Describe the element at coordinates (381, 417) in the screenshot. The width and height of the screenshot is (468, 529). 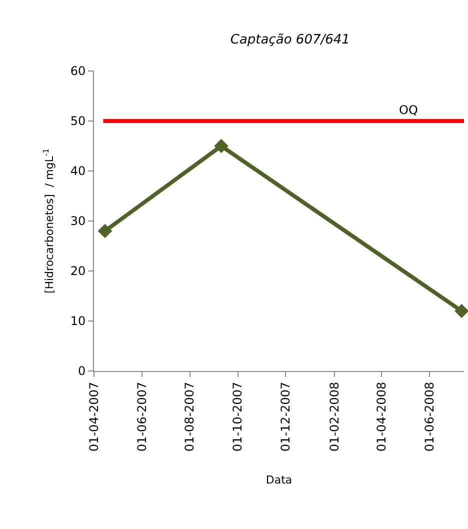
I see `x-tick-label: 01-04-2008` at that location.